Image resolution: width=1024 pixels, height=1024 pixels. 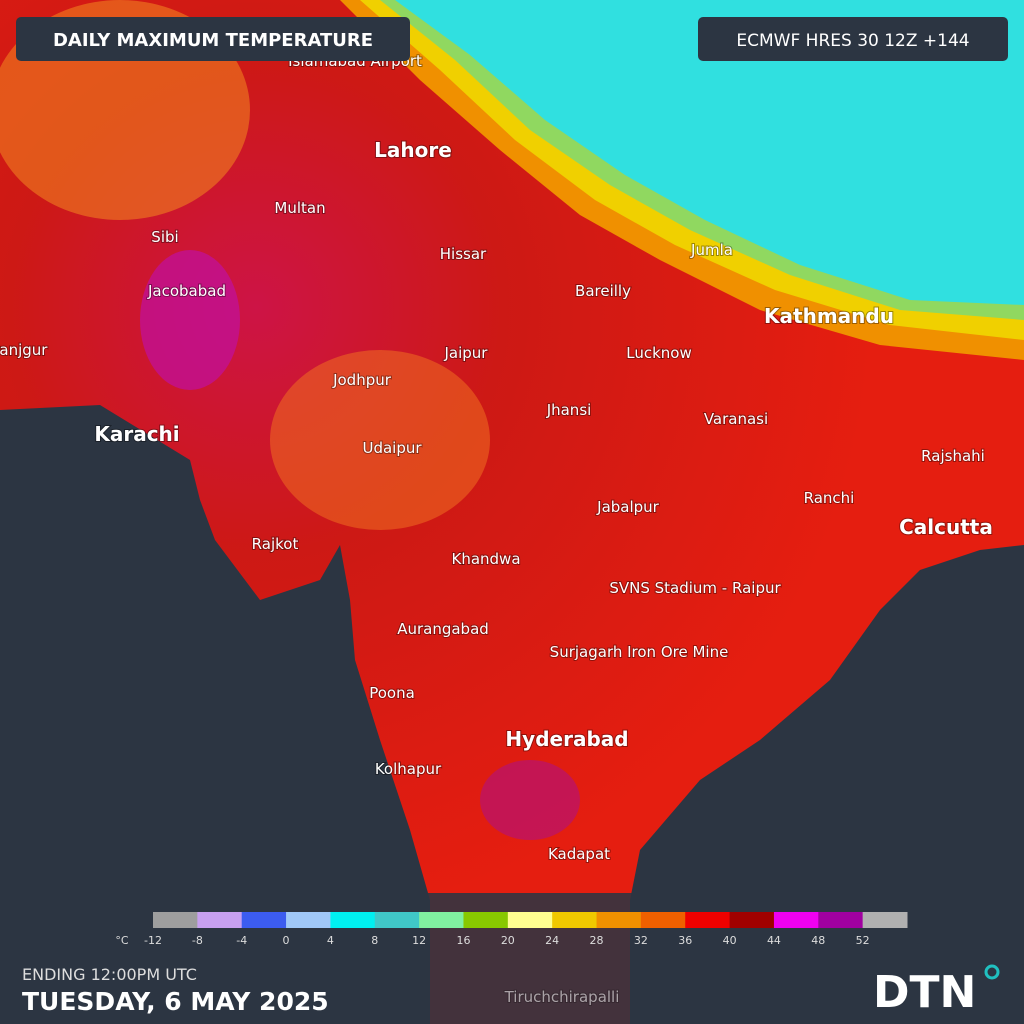 What do you see at coordinates (569, 410) in the screenshot?
I see `city-label: Jhansi` at bounding box center [569, 410].